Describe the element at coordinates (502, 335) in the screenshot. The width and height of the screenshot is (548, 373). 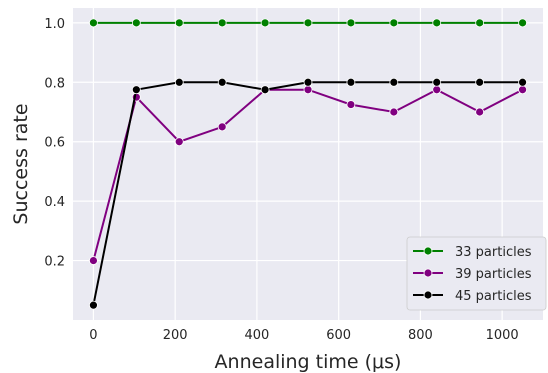
I see `x-tick-label: 1000` at that location.